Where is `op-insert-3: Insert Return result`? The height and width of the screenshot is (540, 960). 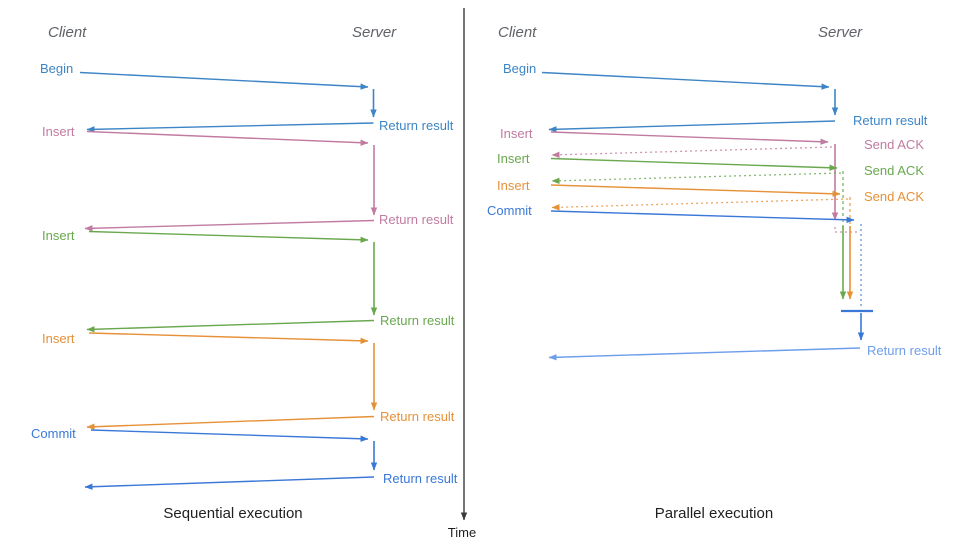
op-insert-3: Insert Return result is located at coordinates (248, 380).